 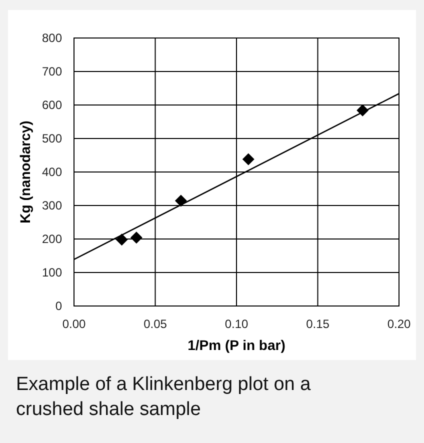 I want to click on y-tick-label: 400, so click(x=52, y=172).